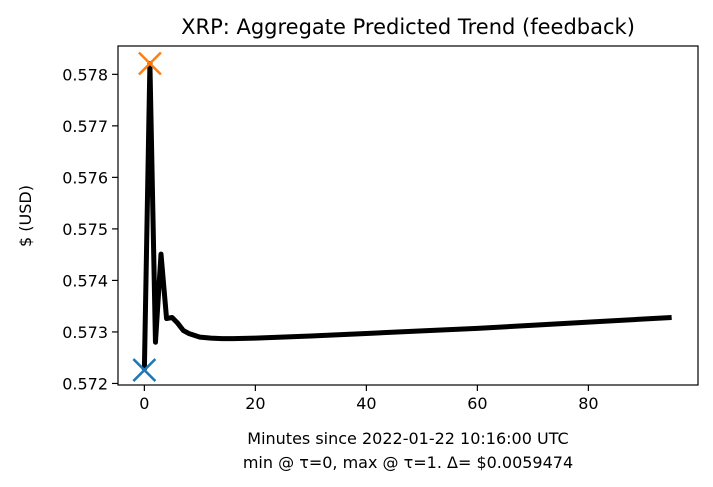 Image resolution: width=713 pixels, height=487 pixels. Describe the element at coordinates (477, 403) in the screenshot. I see `x-tick-label: 60` at that location.